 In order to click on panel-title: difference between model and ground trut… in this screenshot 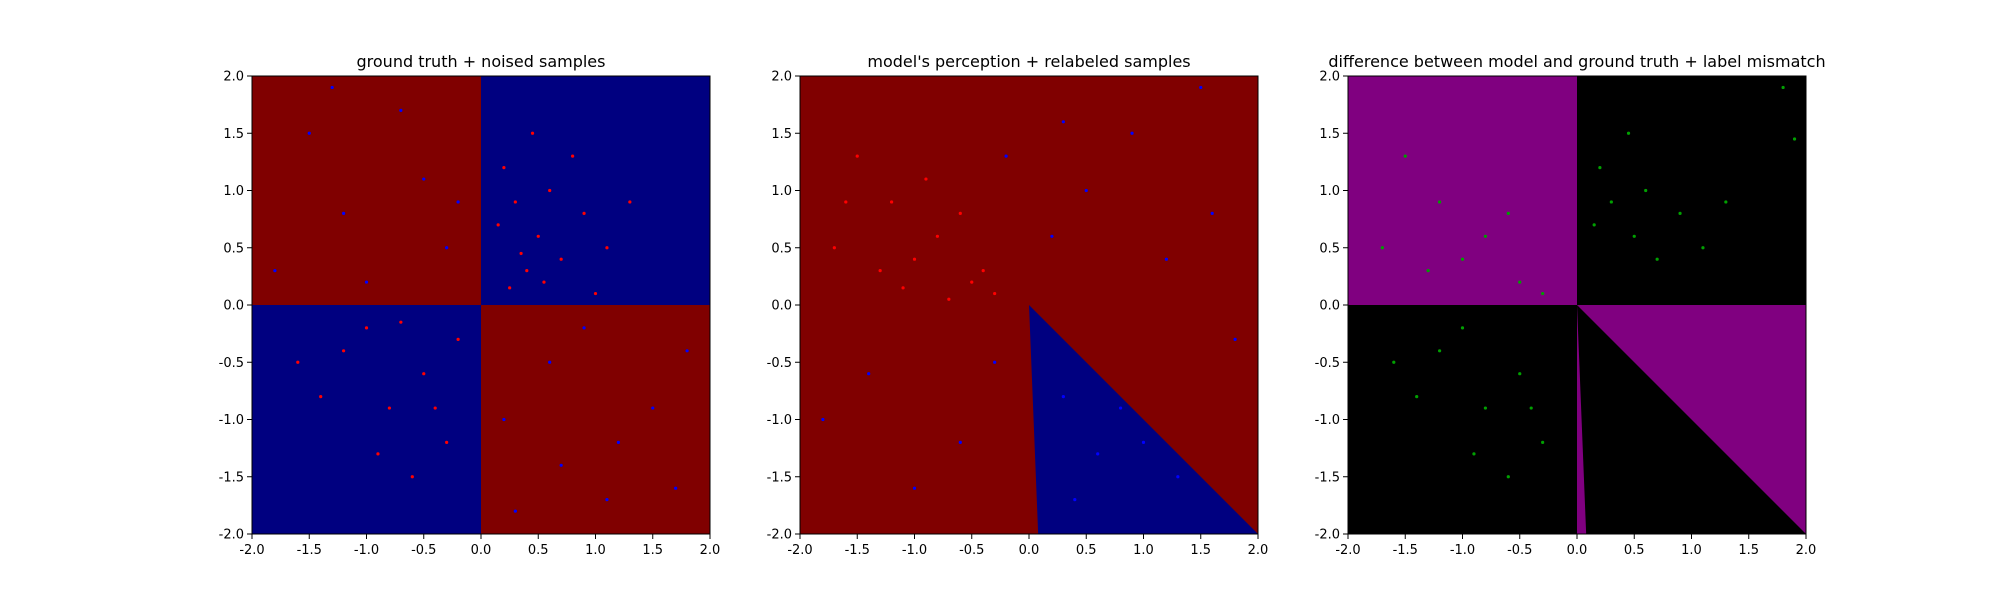, I will do `click(1576, 61)`.